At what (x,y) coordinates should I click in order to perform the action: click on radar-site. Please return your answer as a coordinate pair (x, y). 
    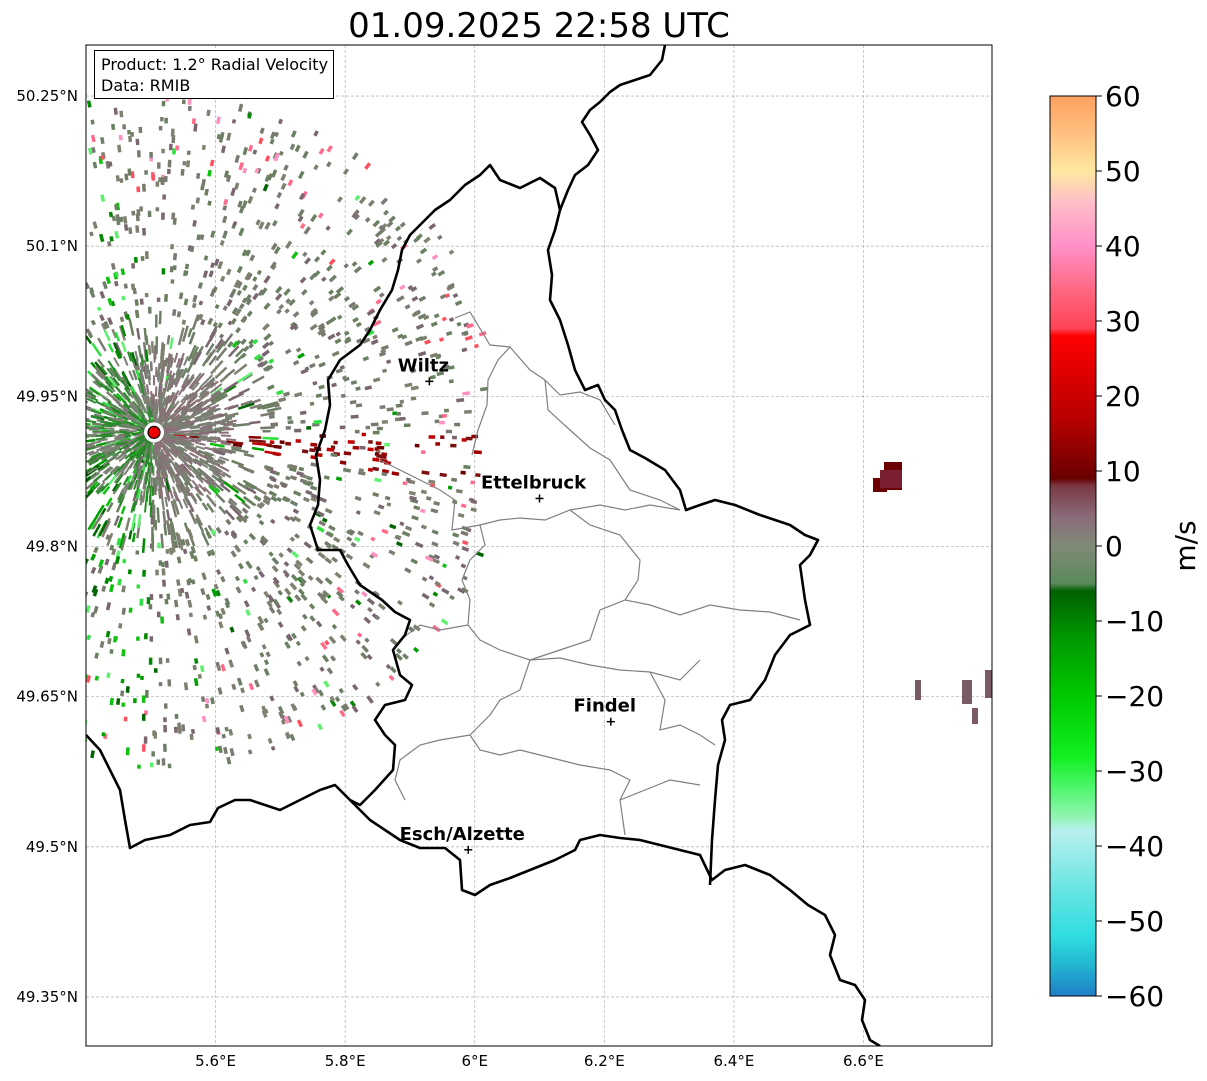
    Looking at the image, I should click on (154, 432).